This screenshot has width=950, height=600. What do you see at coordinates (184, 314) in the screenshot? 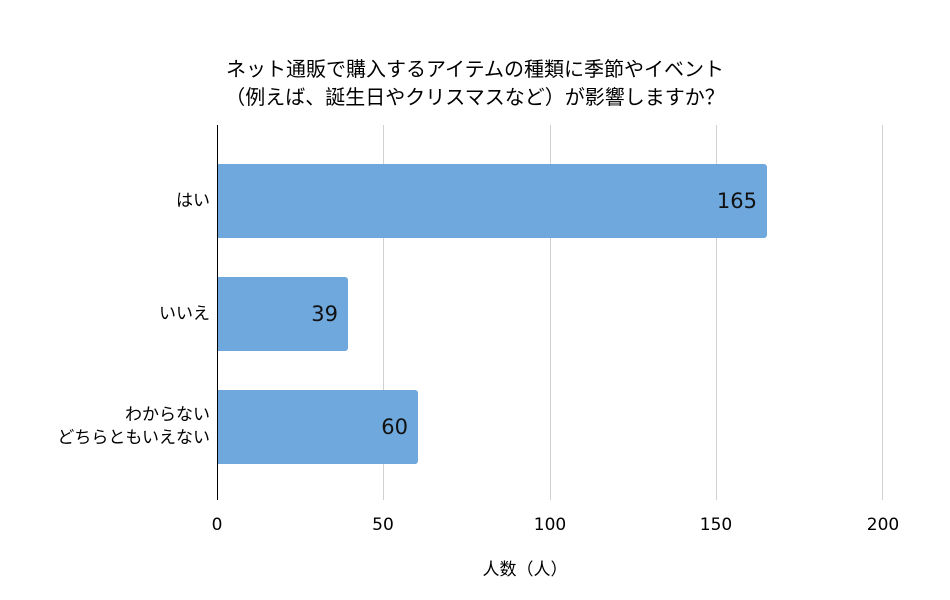
I see `category-label-iie: いいえ` at bounding box center [184, 314].